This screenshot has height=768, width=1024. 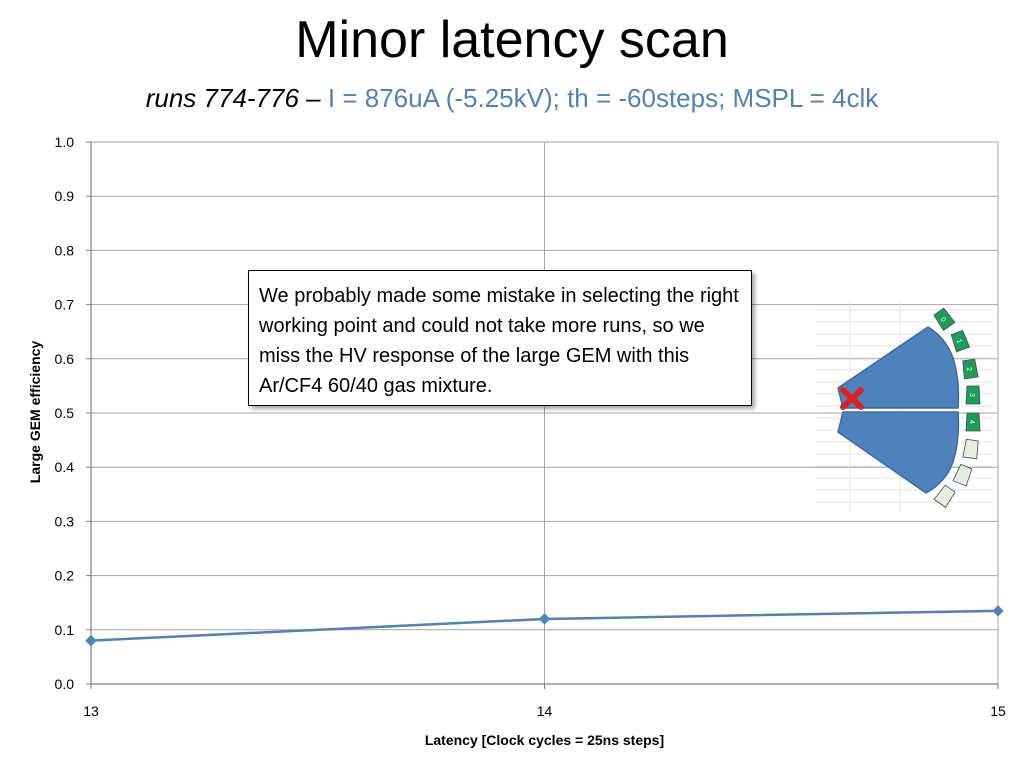 I want to click on readout-segment-label: 4, so click(x=971, y=422).